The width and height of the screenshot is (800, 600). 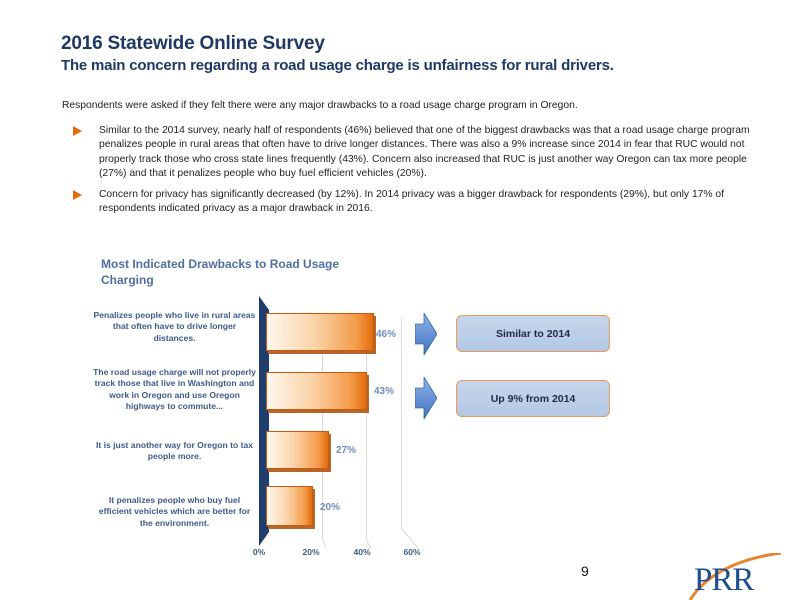 What do you see at coordinates (316, 391) in the screenshot?
I see `bar-washington-commute` at bounding box center [316, 391].